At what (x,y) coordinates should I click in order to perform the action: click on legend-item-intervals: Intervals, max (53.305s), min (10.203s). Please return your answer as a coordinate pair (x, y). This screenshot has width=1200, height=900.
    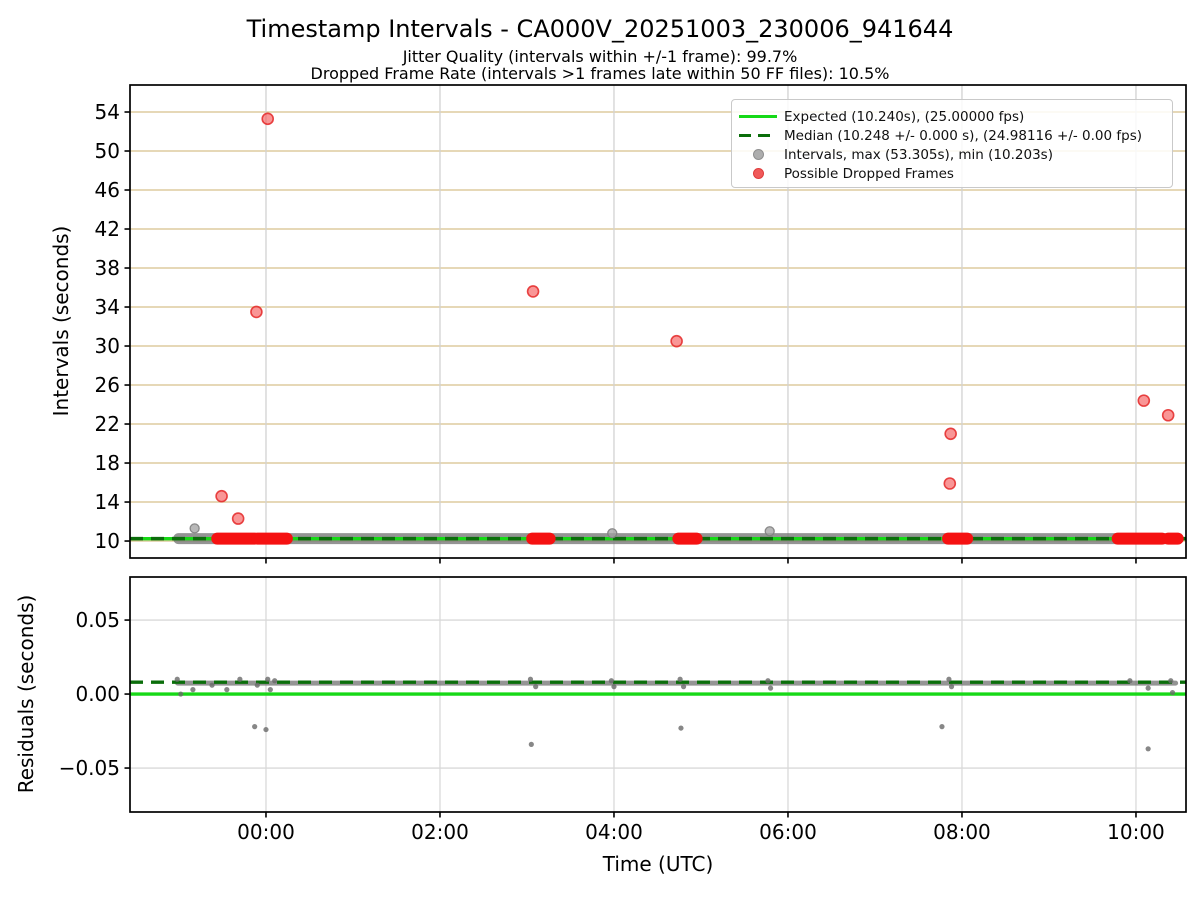
    Looking at the image, I should click on (955, 154).